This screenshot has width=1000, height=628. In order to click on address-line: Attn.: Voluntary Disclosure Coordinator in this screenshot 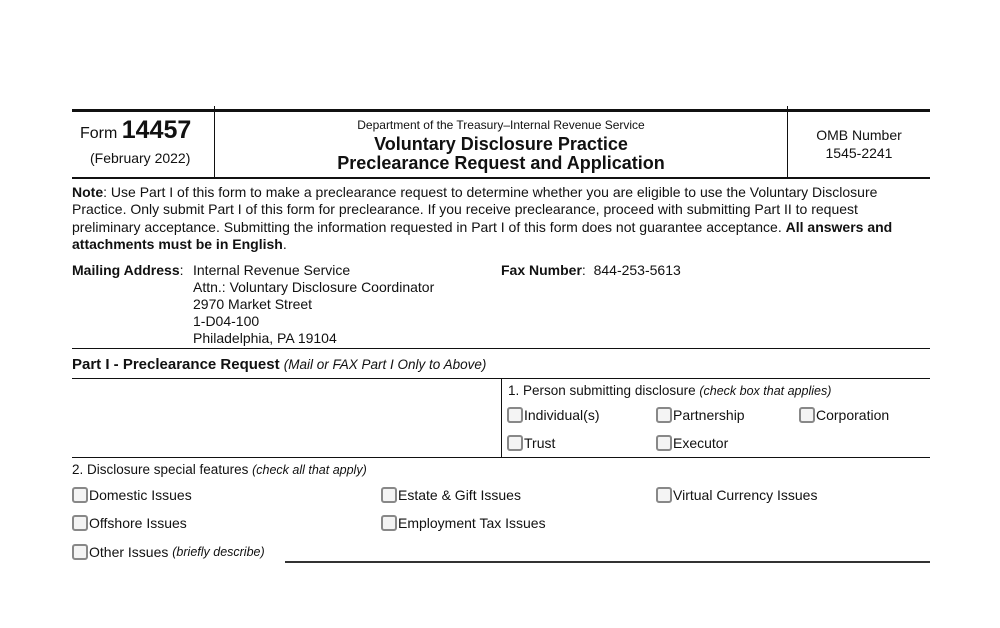, I will do `click(314, 287)`.